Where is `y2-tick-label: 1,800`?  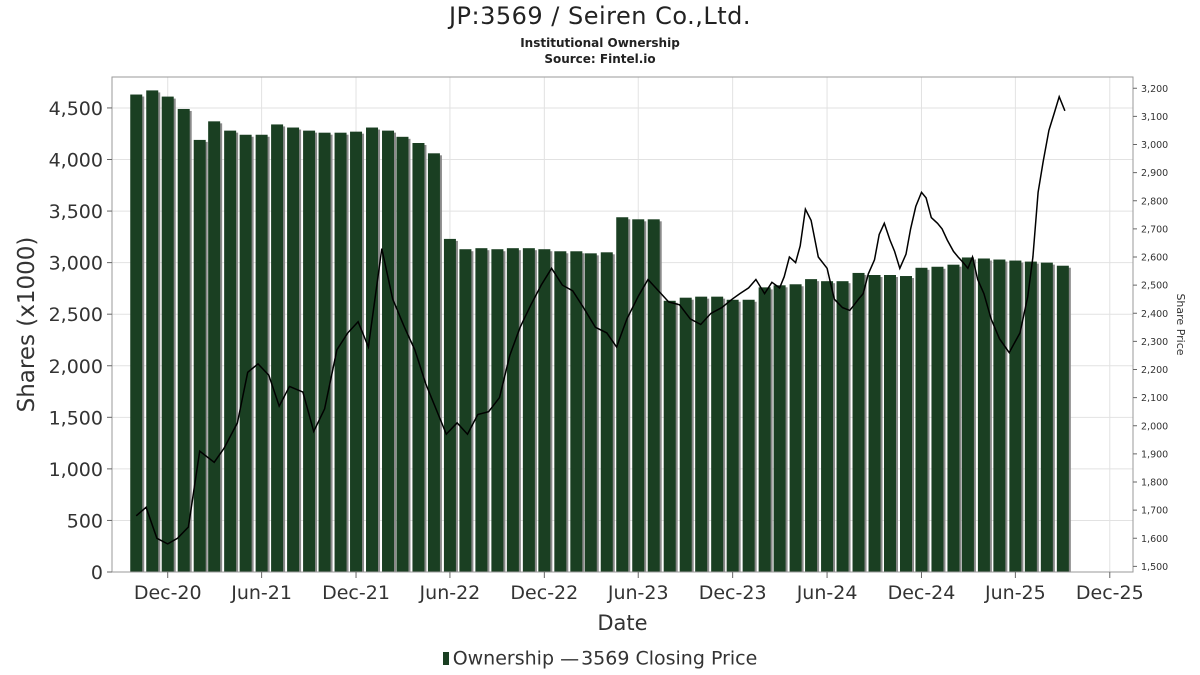
y2-tick-label: 1,800 is located at coordinates (1154, 483).